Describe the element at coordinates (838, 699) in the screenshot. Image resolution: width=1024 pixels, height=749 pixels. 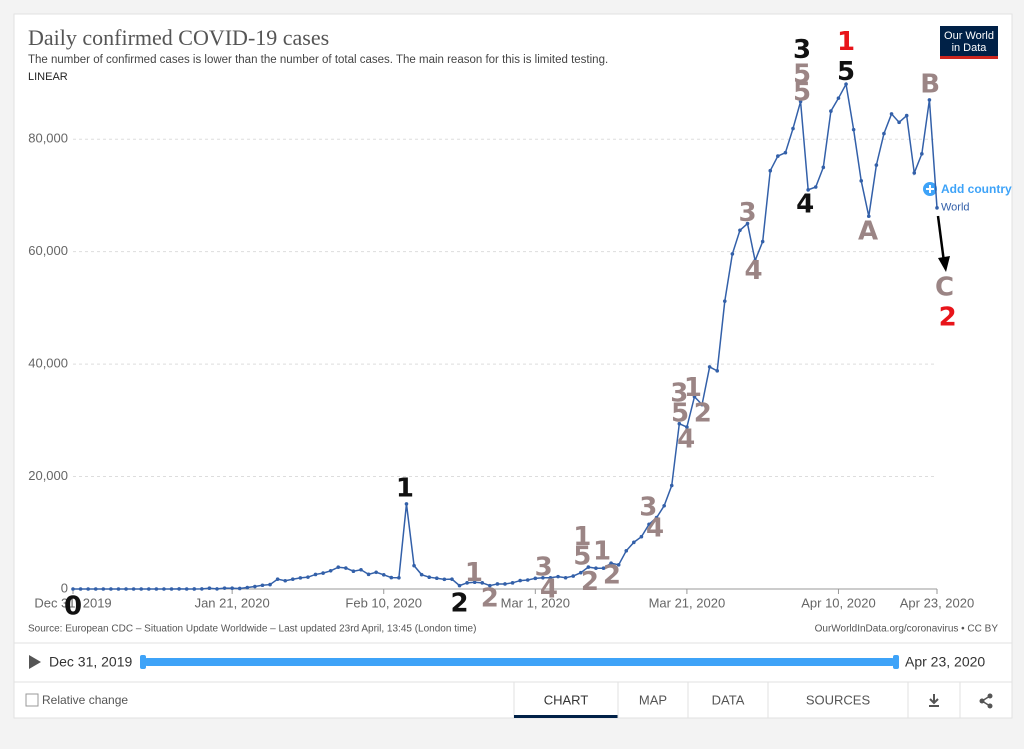
I see `tab: SOURCES` at that location.